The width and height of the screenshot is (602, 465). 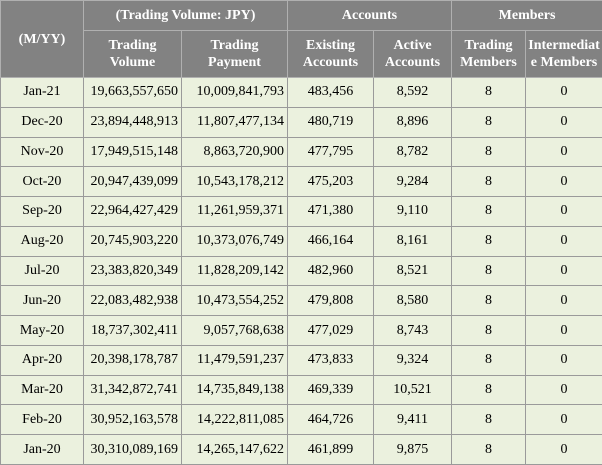 What do you see at coordinates (412, 152) in the screenshot?
I see `value-cell: 8,782` at bounding box center [412, 152].